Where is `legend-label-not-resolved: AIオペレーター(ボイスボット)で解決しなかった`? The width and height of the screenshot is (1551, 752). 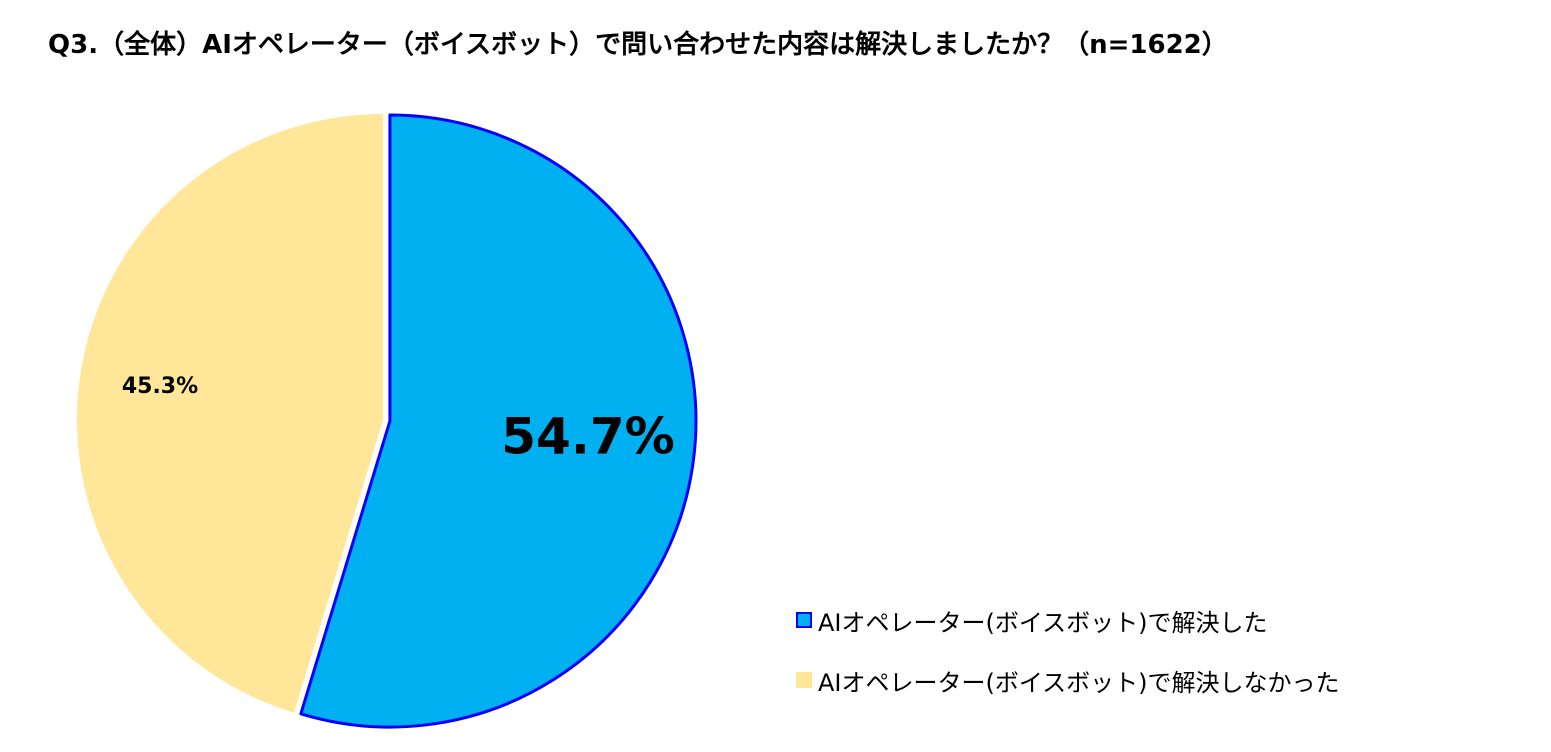 legend-label-not-resolved: AIオペレーター(ボイスボット)で解決しなかった is located at coordinates (1079, 682).